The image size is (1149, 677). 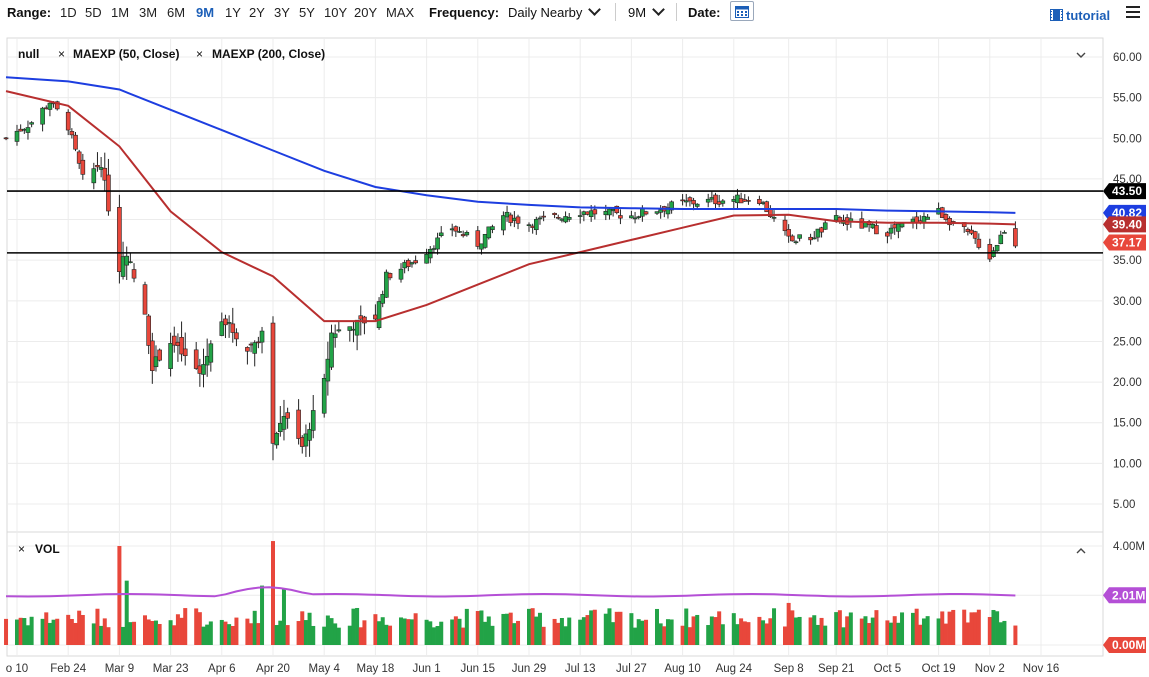 What do you see at coordinates (734, 669) in the screenshot?
I see `time-tick-label: Aug 24` at bounding box center [734, 669].